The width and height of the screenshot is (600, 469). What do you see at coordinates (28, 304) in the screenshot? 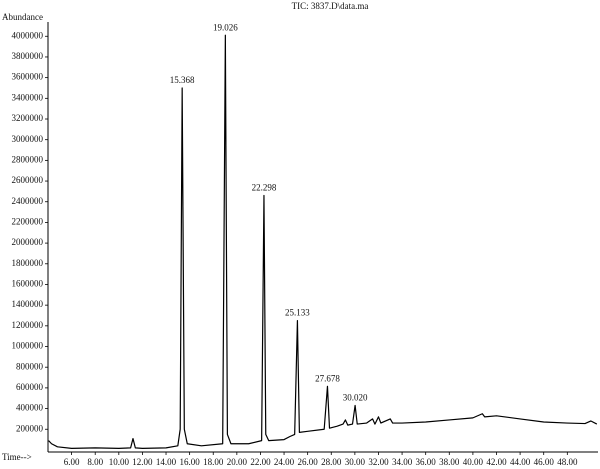
I see `y-tick-label: 1400000` at bounding box center [28, 304].